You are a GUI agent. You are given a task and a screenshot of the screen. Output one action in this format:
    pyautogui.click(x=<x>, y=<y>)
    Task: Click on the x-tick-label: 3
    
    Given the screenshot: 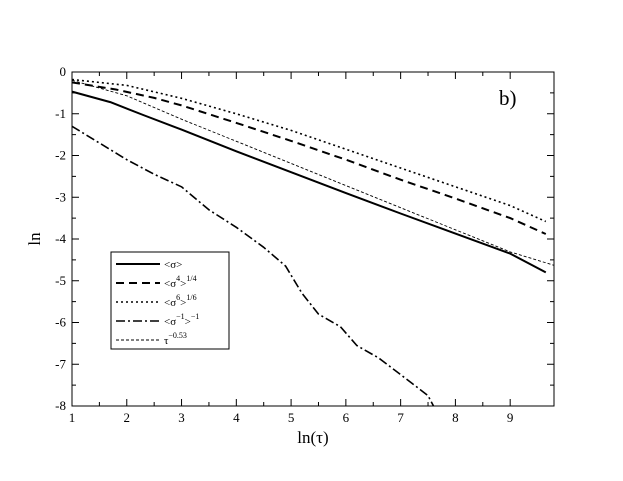 What is the action you would take?
    pyautogui.click(x=181, y=417)
    